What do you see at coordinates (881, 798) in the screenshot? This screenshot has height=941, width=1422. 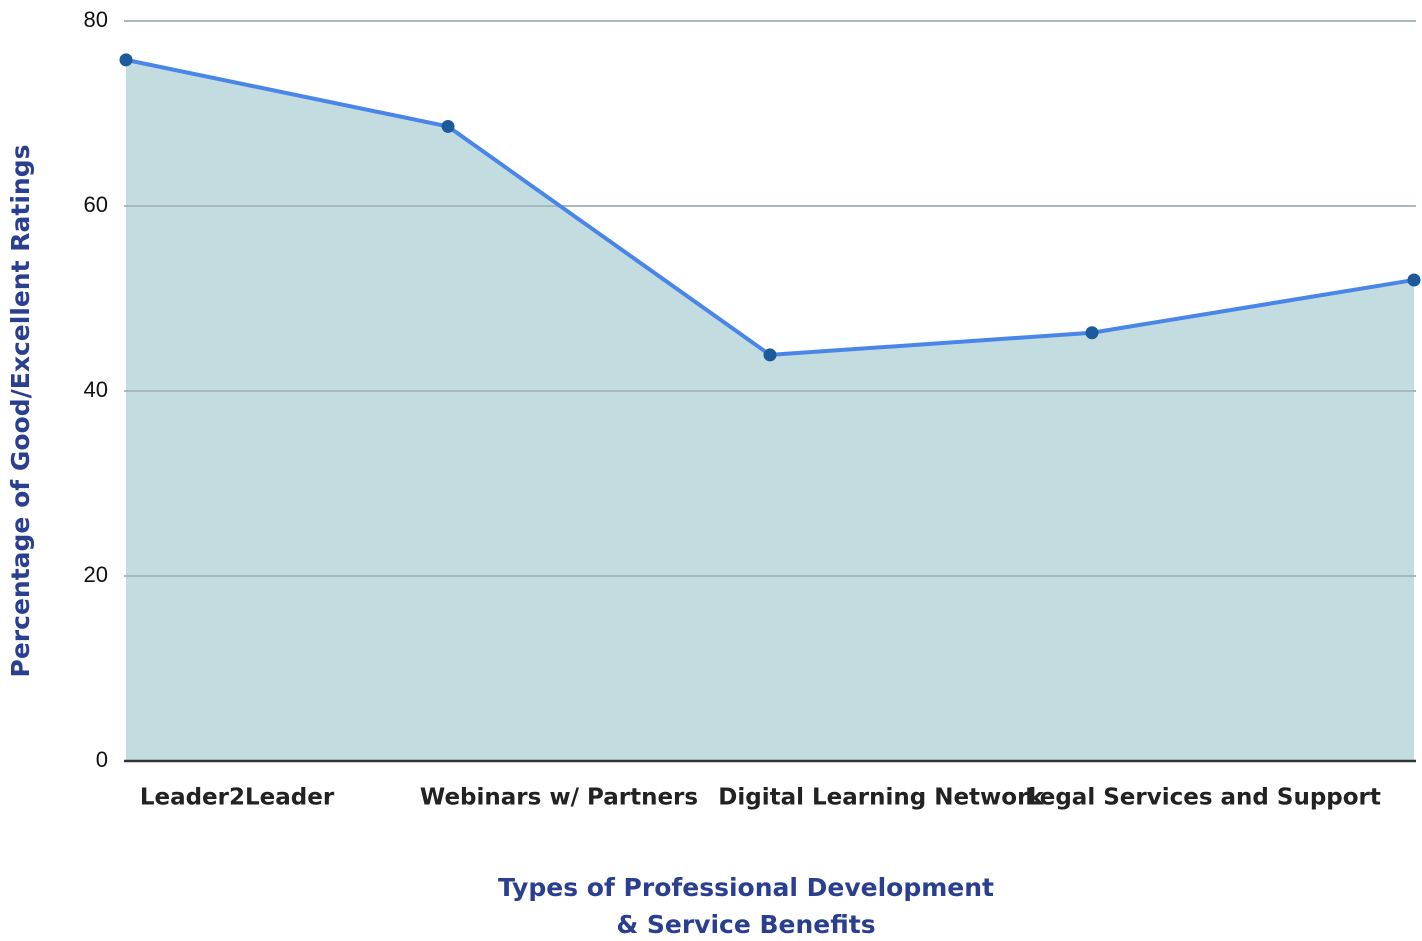 I see `x-tick-label: Digital Learning Network` at bounding box center [881, 798].